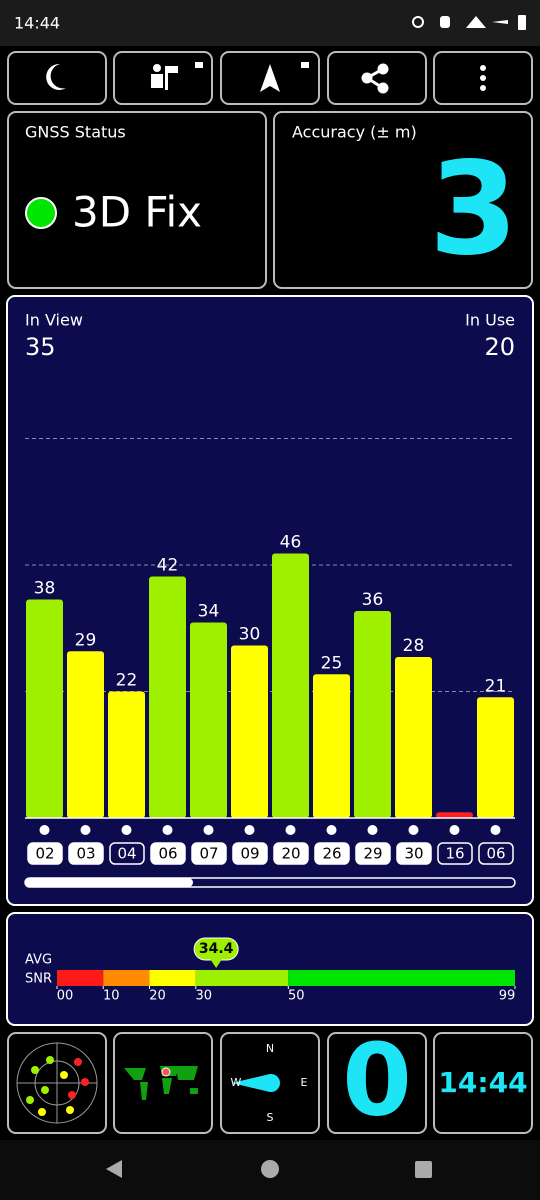 The image size is (540, 1200). Describe the element at coordinates (373, 600) in the screenshot. I see `bar-value-label: 36` at that location.